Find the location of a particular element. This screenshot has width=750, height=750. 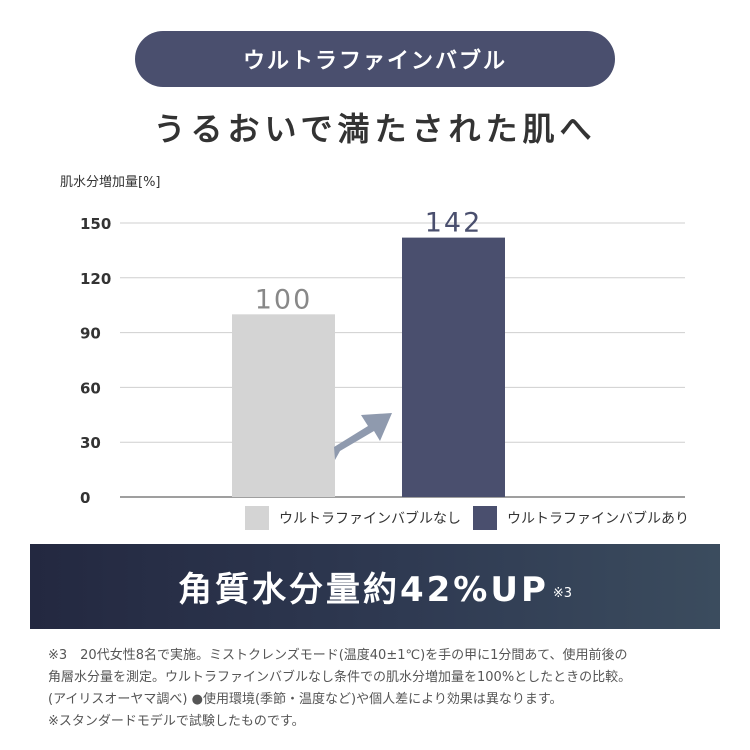

legend-label-without: ウルトラファインバブルなし is located at coordinates (370, 519).